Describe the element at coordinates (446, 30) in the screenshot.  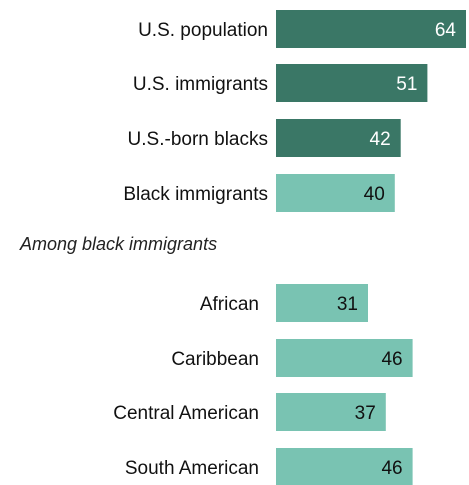
I see `value-label-u-s-population: 64` at that location.